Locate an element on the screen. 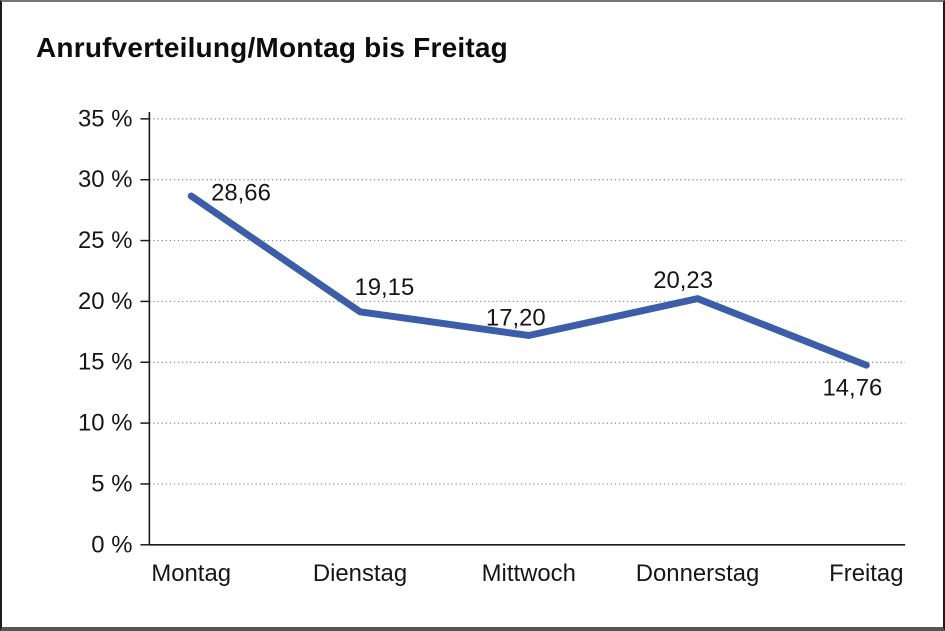  y-axis-tick-label: 10 % is located at coordinates (105, 423).